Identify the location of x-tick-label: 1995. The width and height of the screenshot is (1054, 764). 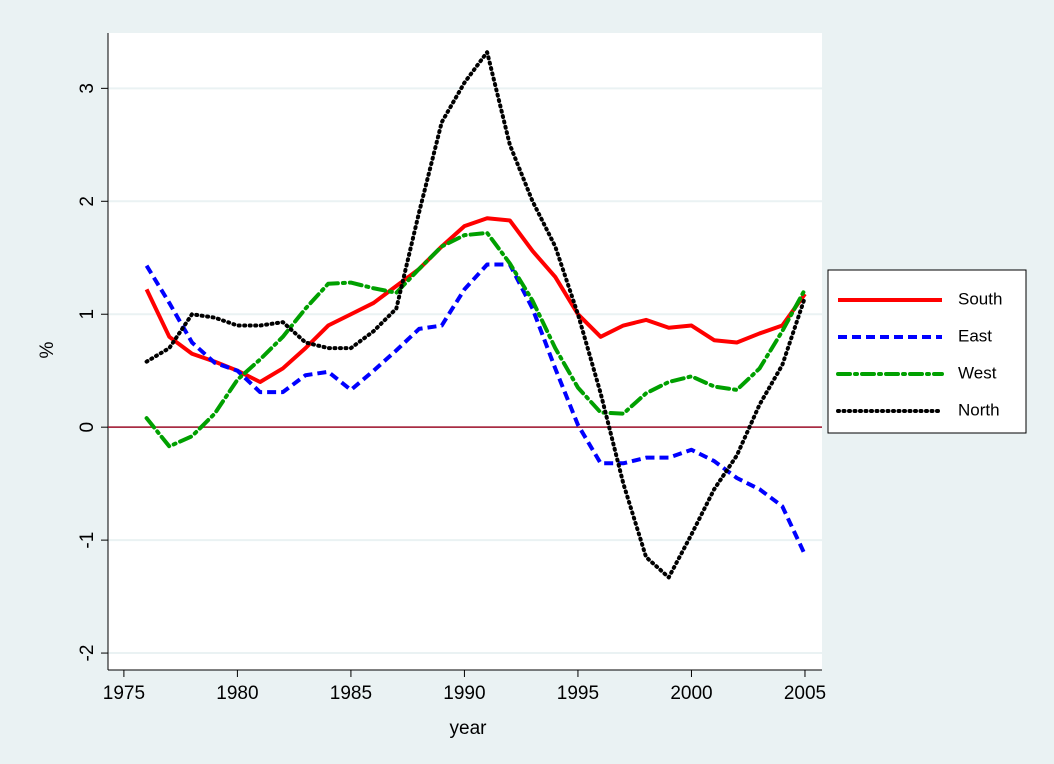
(578, 693).